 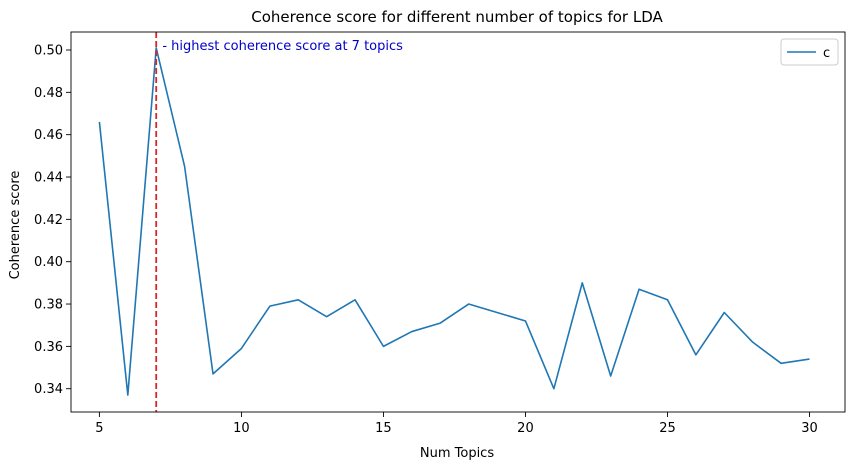 I want to click on y-tick-label: 0.34, so click(x=48, y=389).